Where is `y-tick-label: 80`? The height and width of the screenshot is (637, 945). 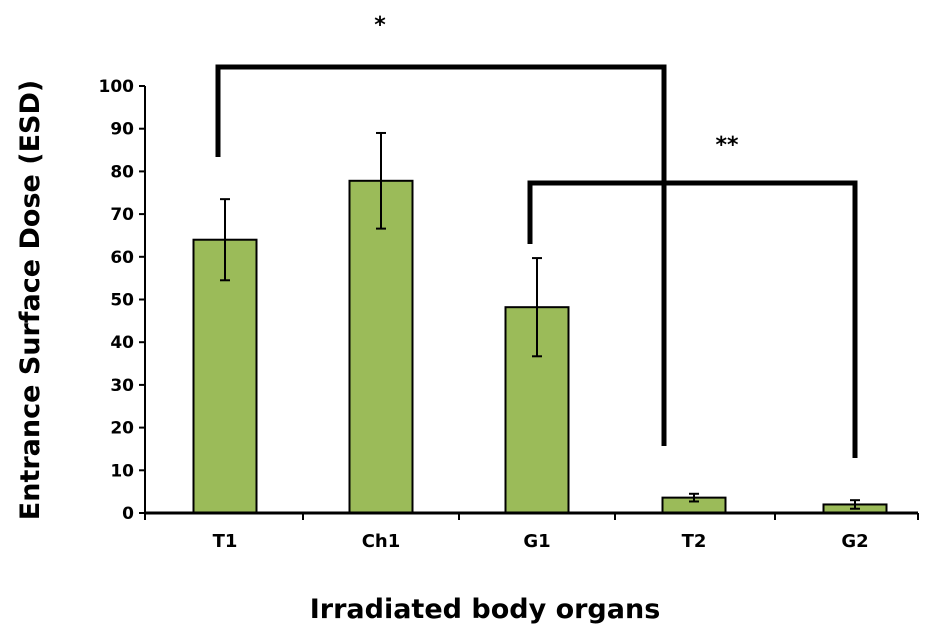 y-tick-label: 80 is located at coordinates (122, 172).